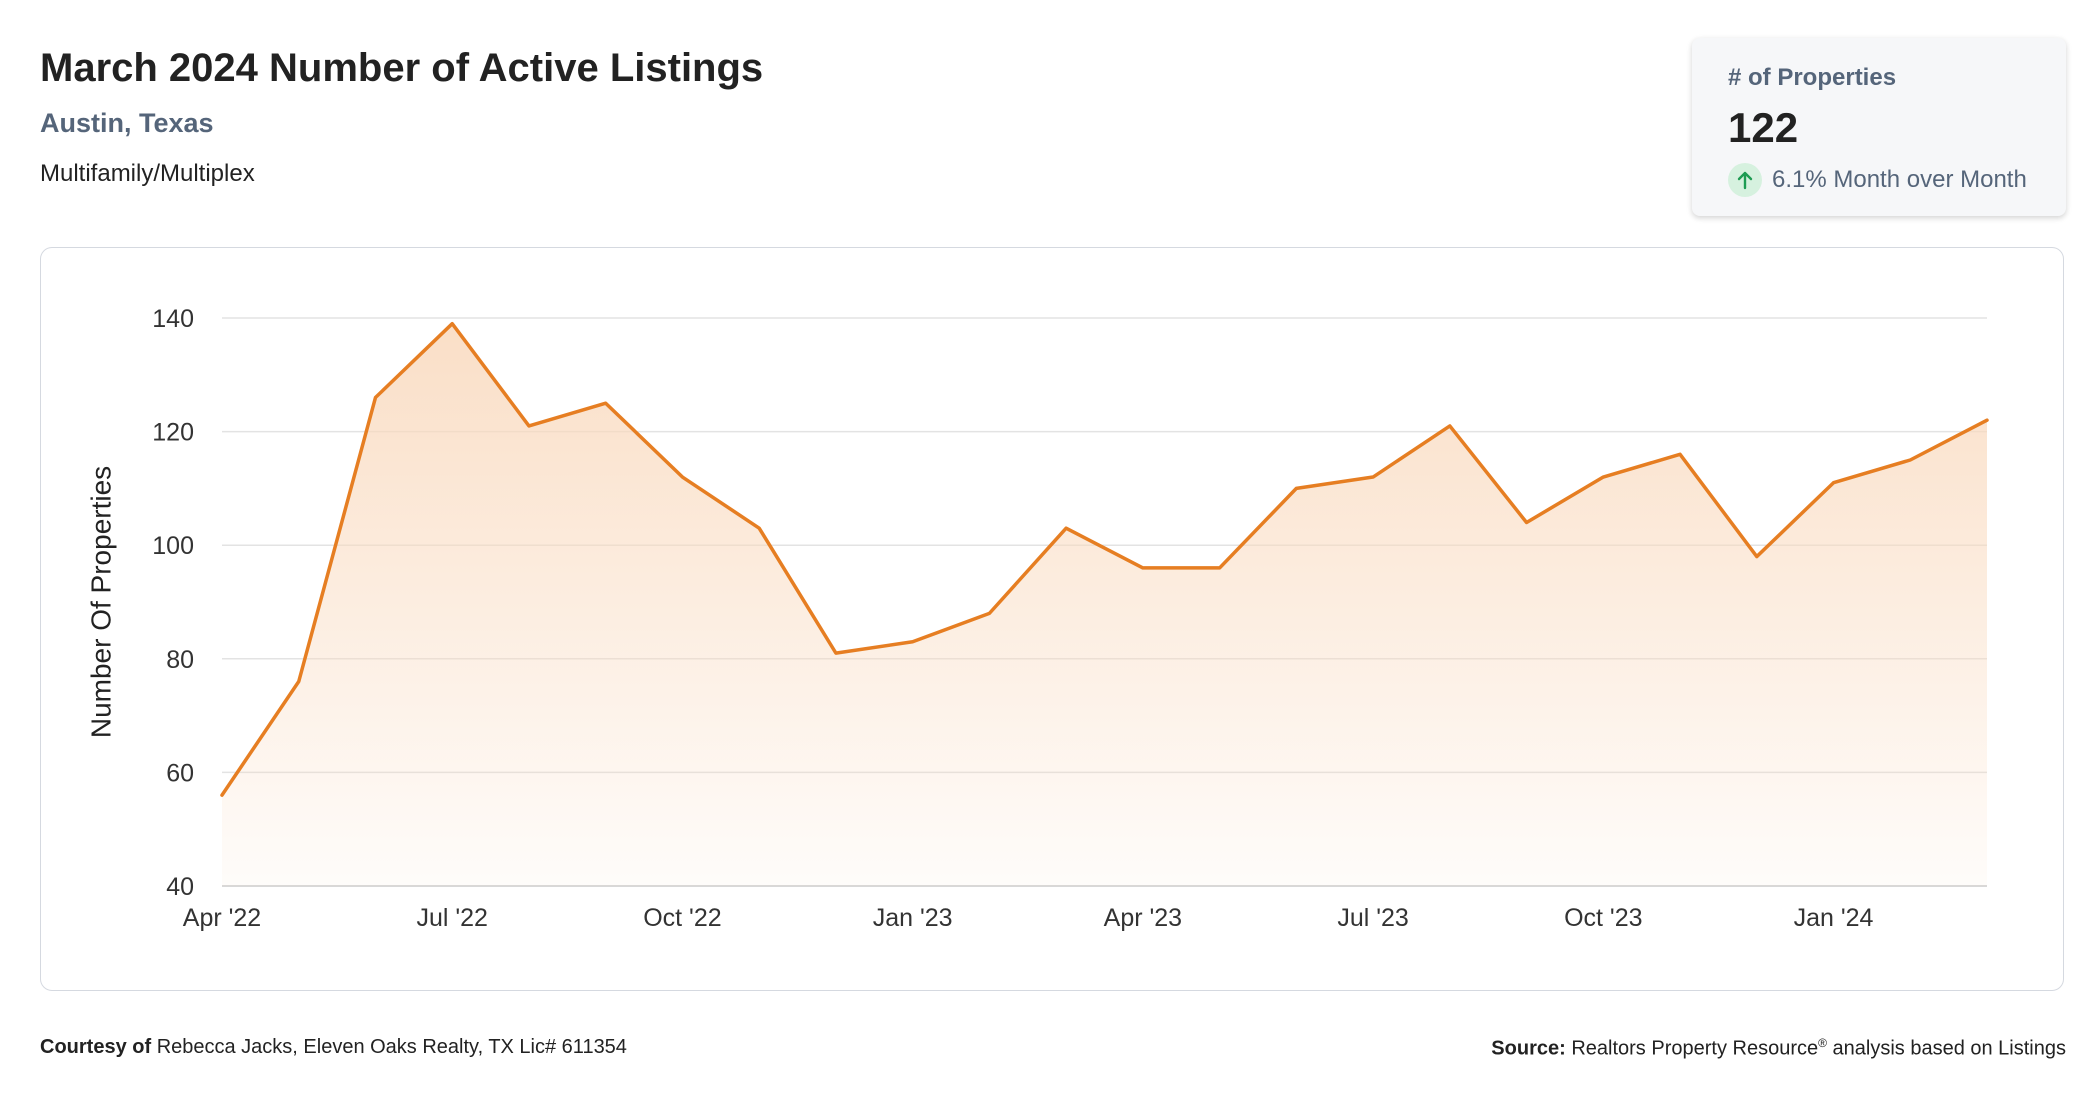  I want to click on kpi-label: # of Properties, so click(1812, 77).